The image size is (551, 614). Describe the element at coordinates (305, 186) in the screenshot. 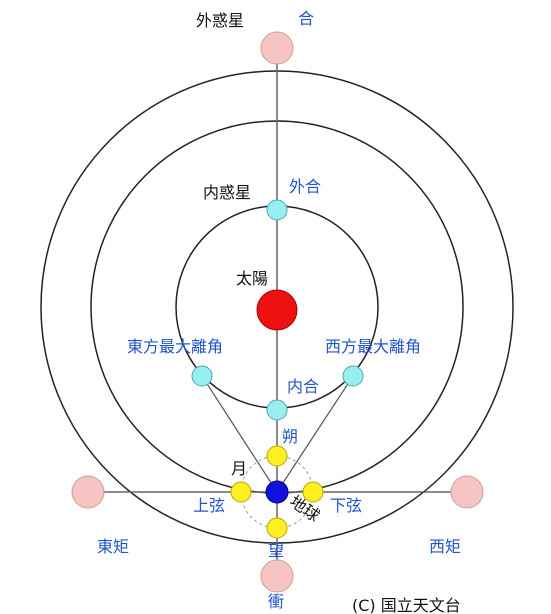

I see `superior-conjunction-label: 外合` at that location.